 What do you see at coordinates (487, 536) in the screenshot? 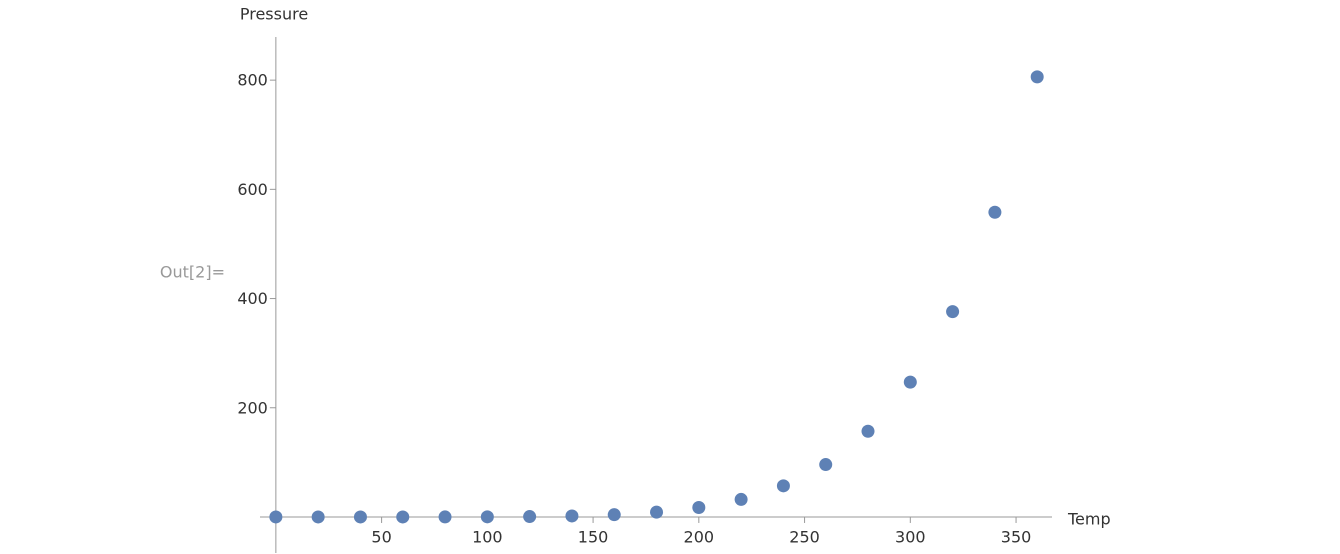
I see `x-tick-label: 100` at bounding box center [487, 536].